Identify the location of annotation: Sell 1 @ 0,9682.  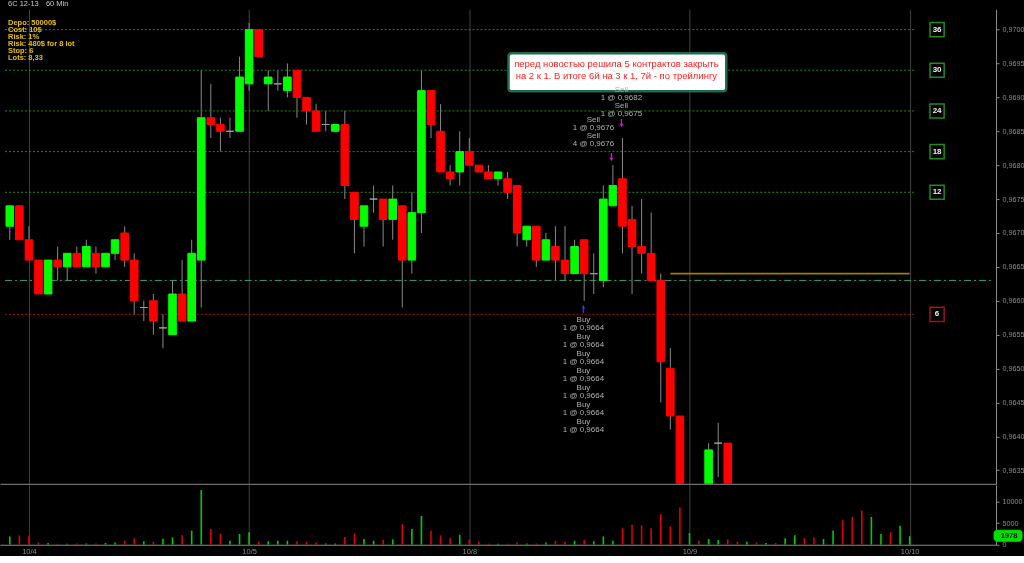
(621, 94).